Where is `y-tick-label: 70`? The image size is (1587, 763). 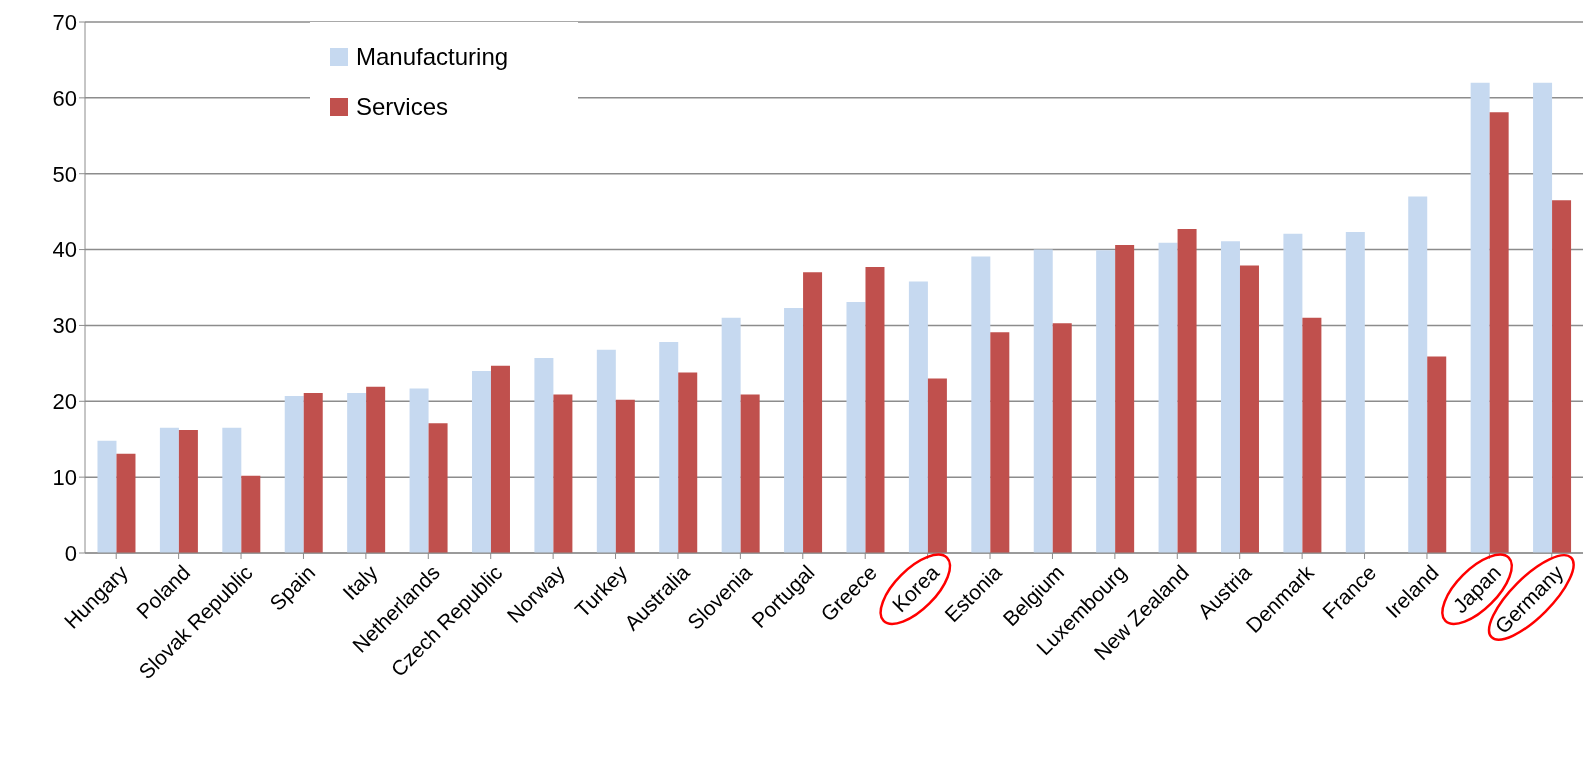 y-tick-label: 70 is located at coordinates (64, 22).